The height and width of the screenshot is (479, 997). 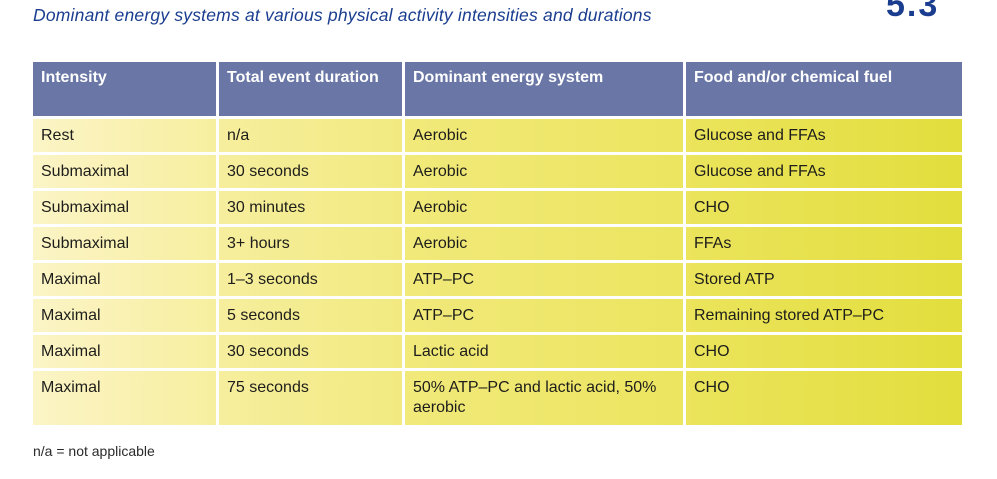 I want to click on header-energy-system: Dominant energy system, so click(x=544, y=89).